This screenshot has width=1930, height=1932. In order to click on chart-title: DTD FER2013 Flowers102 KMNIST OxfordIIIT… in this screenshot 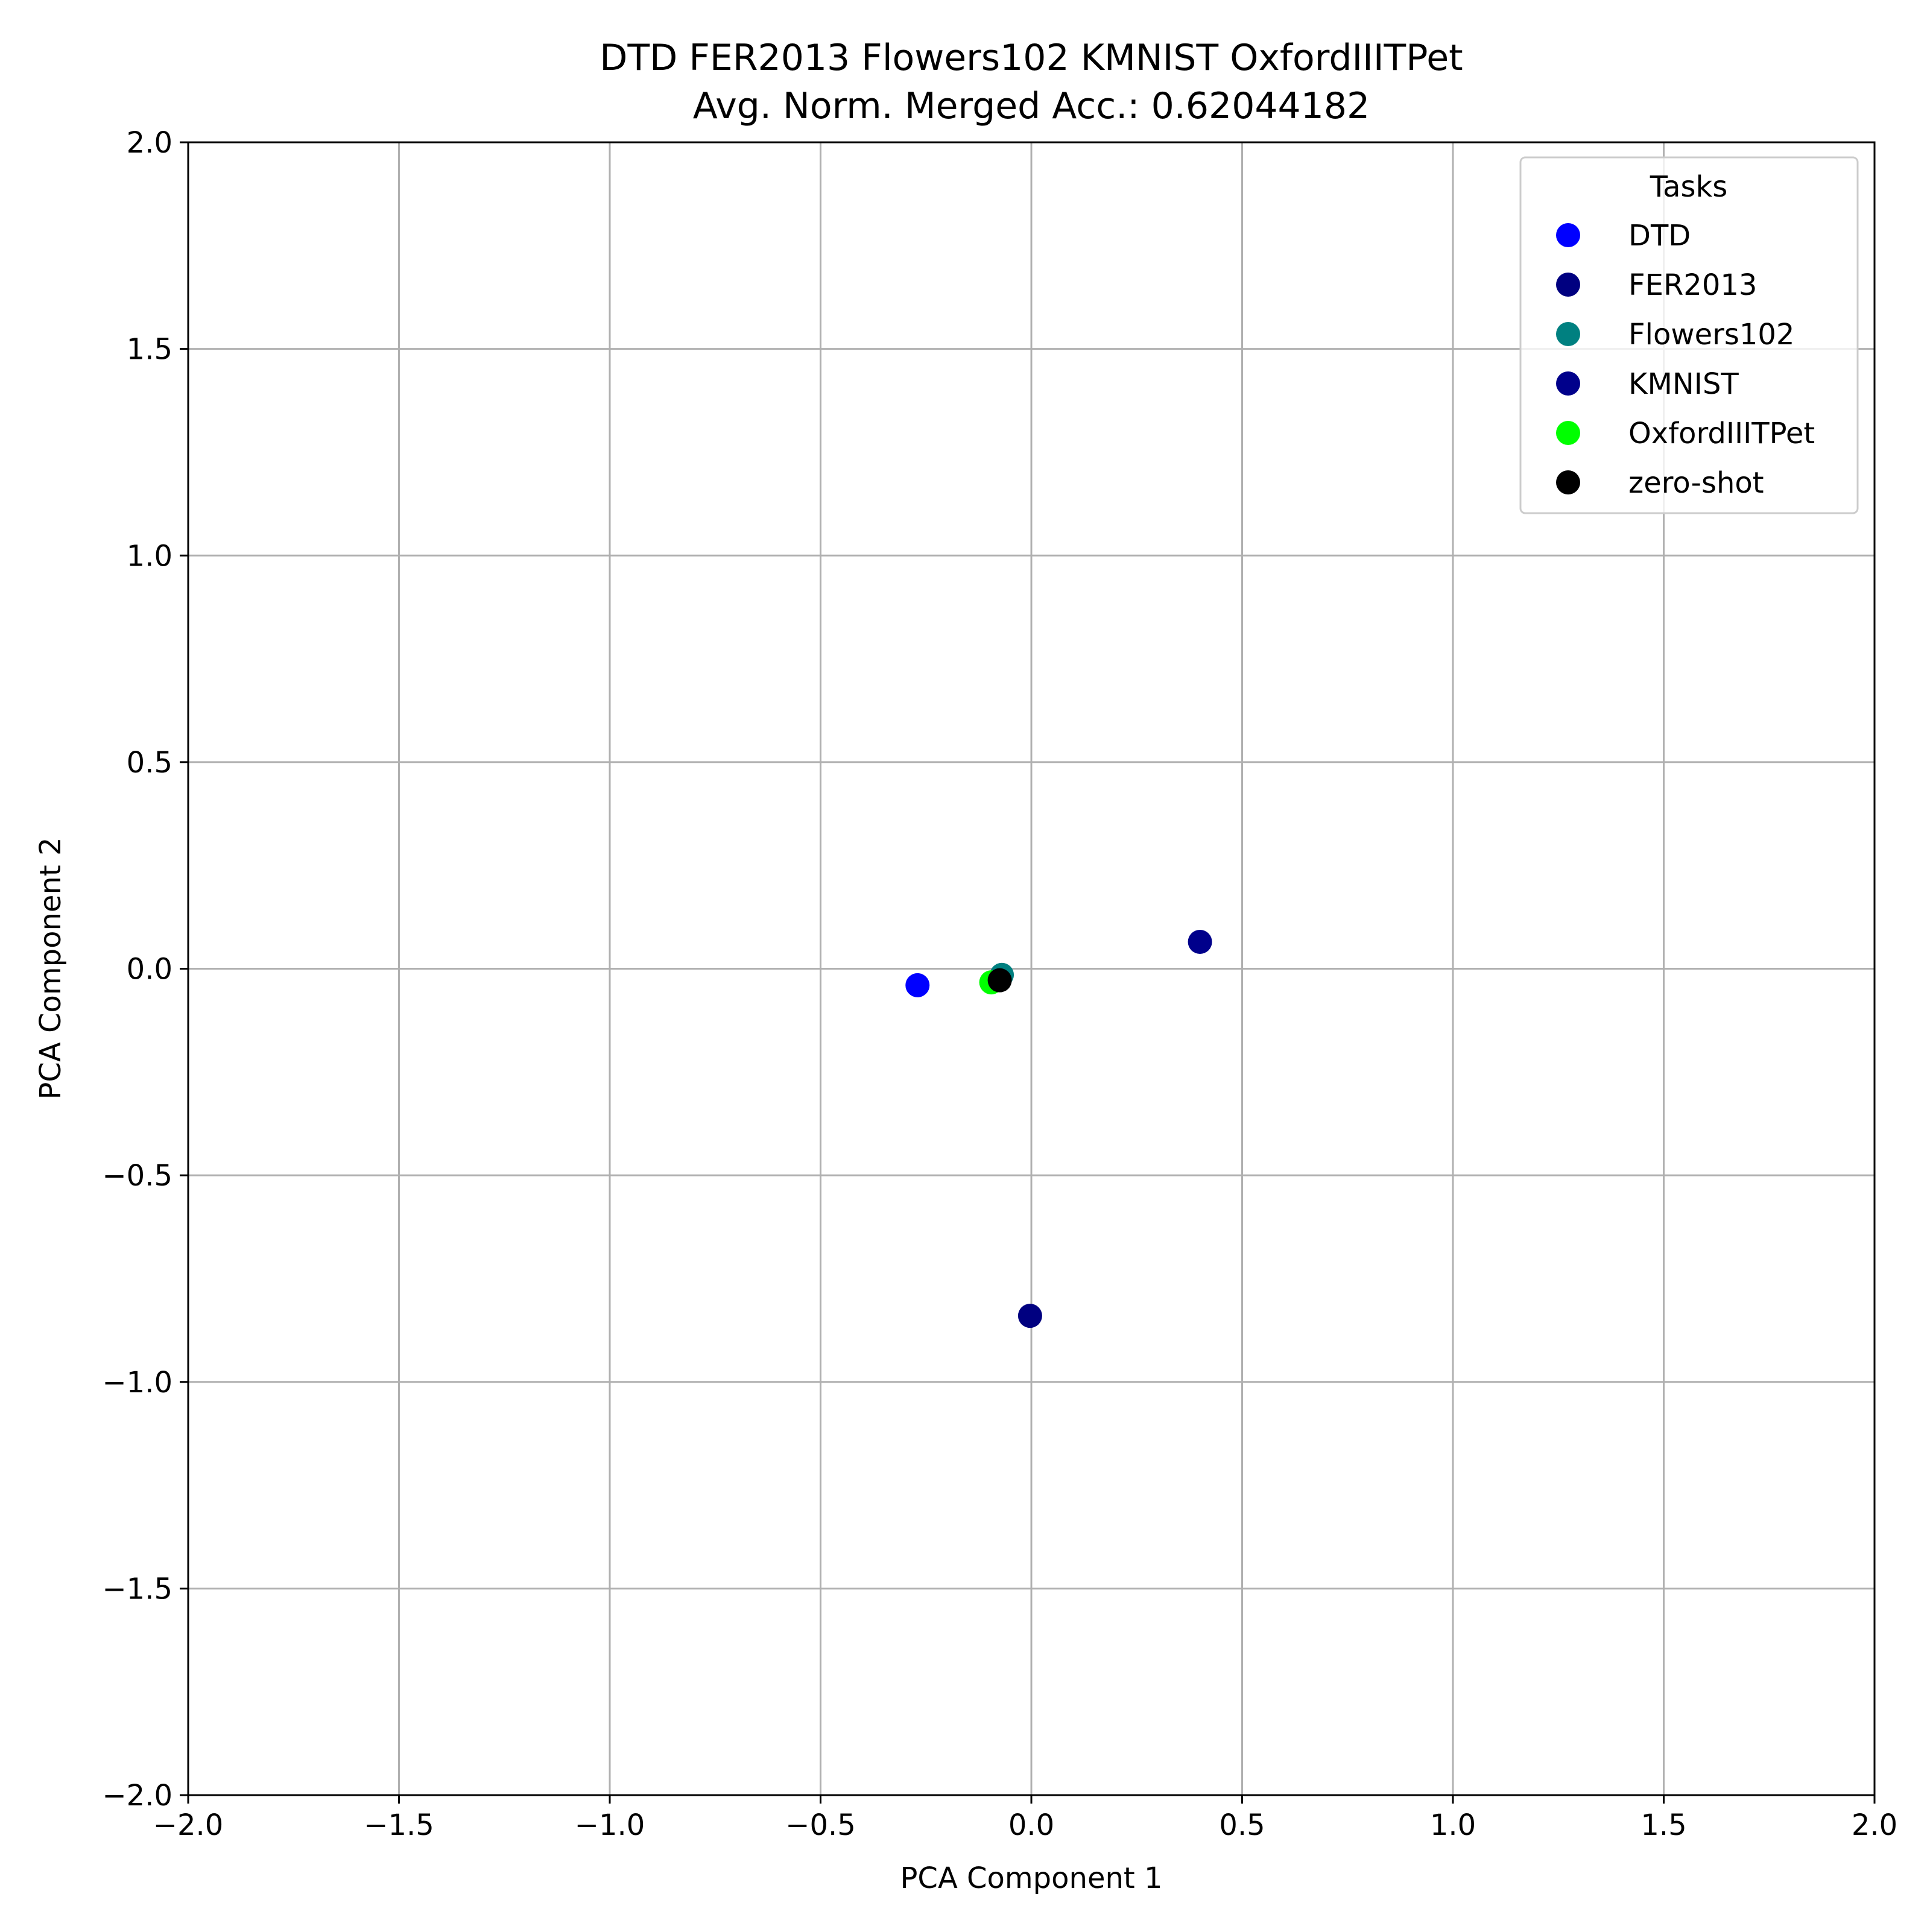, I will do `click(1031, 58)`.